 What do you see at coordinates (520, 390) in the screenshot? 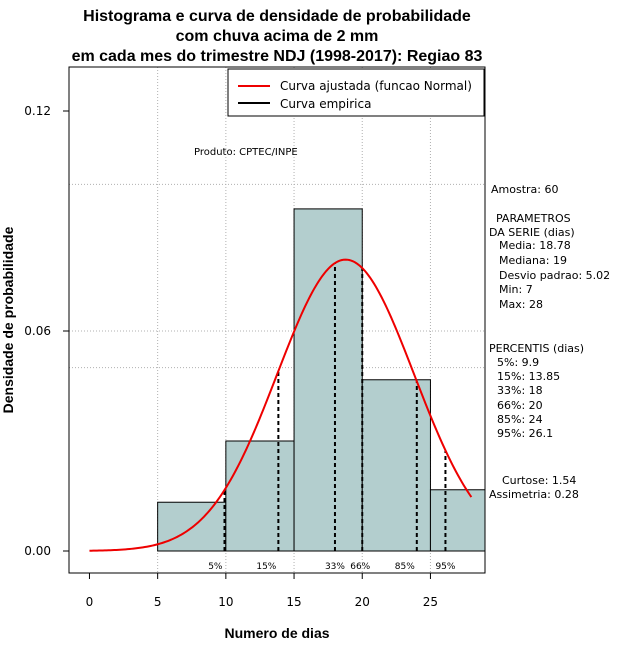
I see `stats-line: 33%: 18` at bounding box center [520, 390].